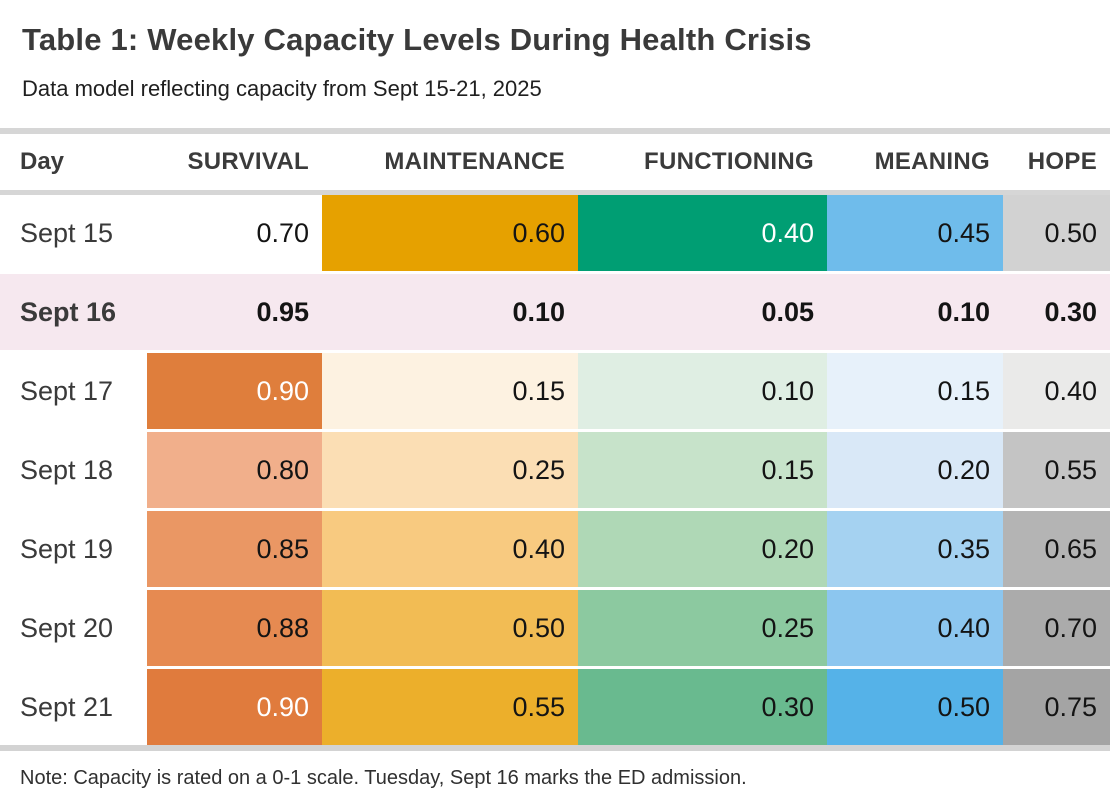  What do you see at coordinates (702, 391) in the screenshot?
I see `cell-functioning: 0.10` at bounding box center [702, 391].